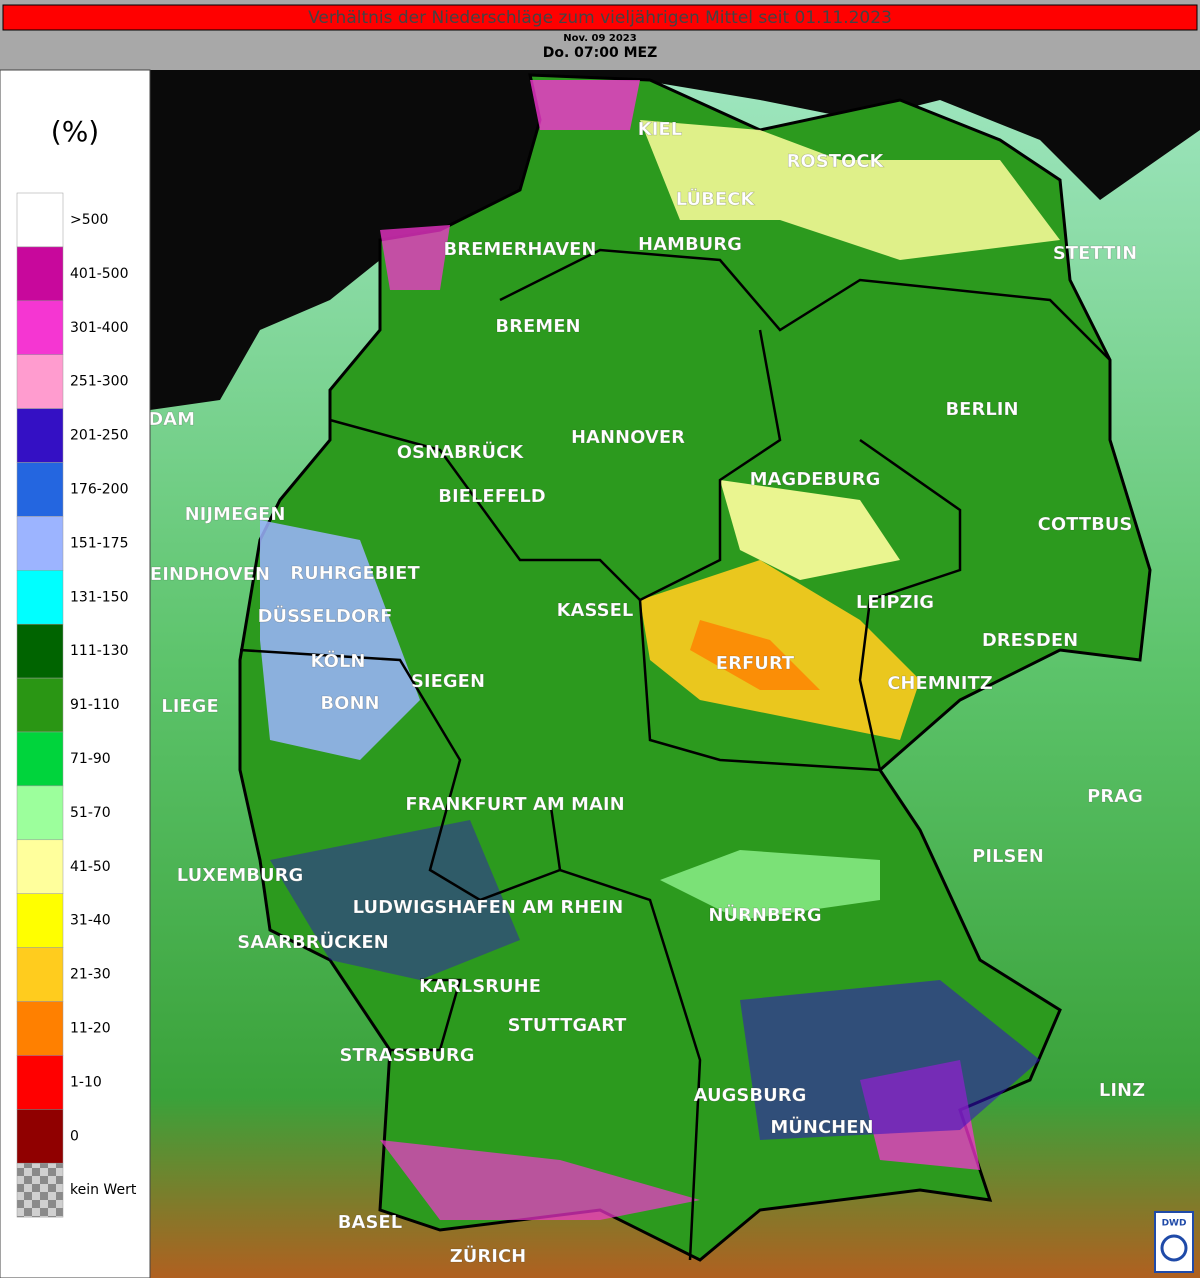 The width and height of the screenshot is (1200, 1278). Describe the element at coordinates (99, 490) in the screenshot. I see `legend-label: 176-200` at that location.